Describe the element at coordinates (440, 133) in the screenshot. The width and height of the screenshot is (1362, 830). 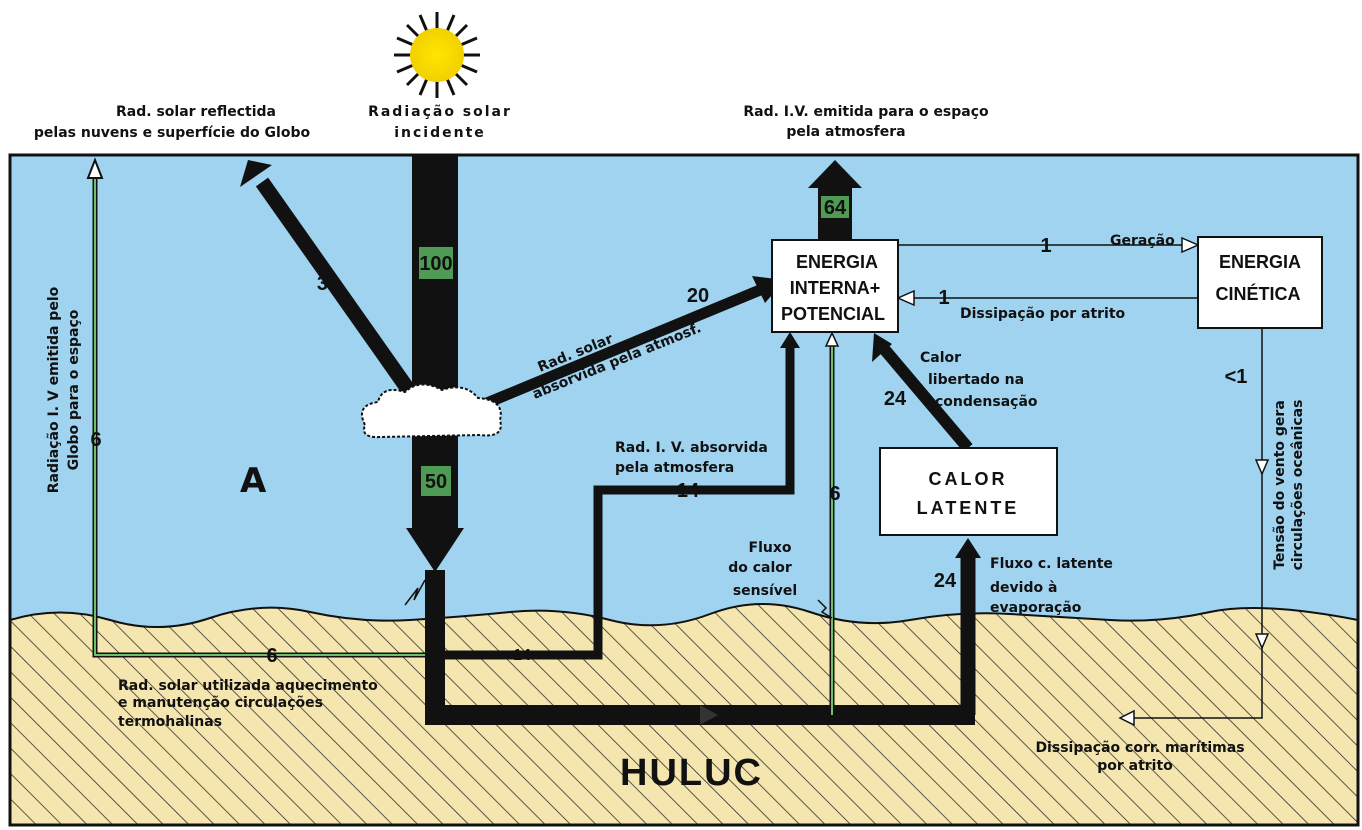
I see `label: incidente` at that location.